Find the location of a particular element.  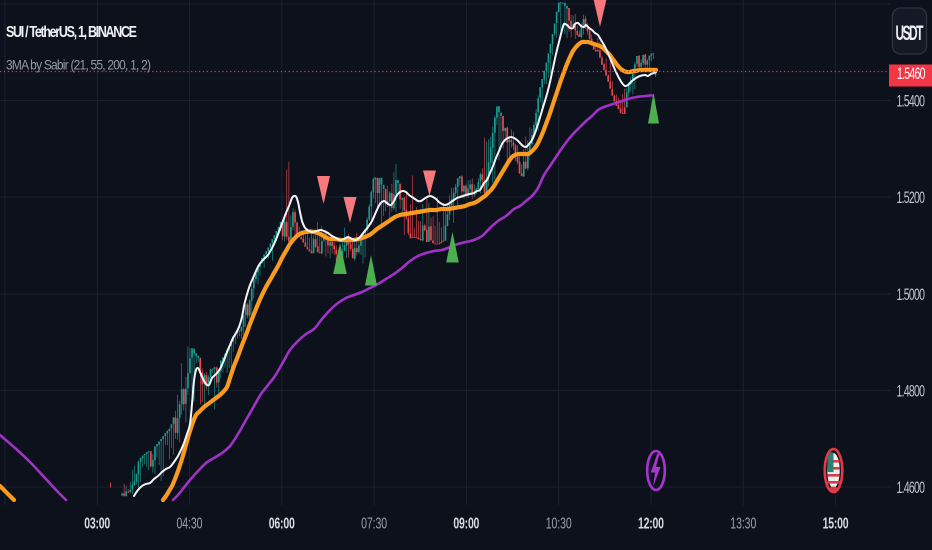

svg-text:3MA by Sabir (21, 55, 200, 1,: 3MA by Sabir (21, 55, 200, 1, 2) is located at coordinates (78, 64).